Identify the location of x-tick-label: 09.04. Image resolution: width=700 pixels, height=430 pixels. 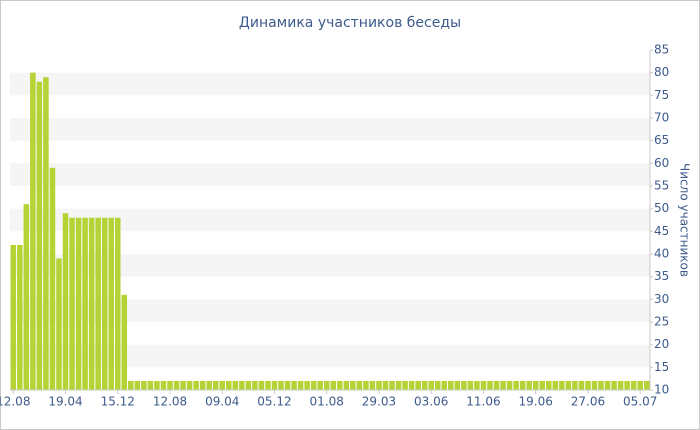
(222, 402).